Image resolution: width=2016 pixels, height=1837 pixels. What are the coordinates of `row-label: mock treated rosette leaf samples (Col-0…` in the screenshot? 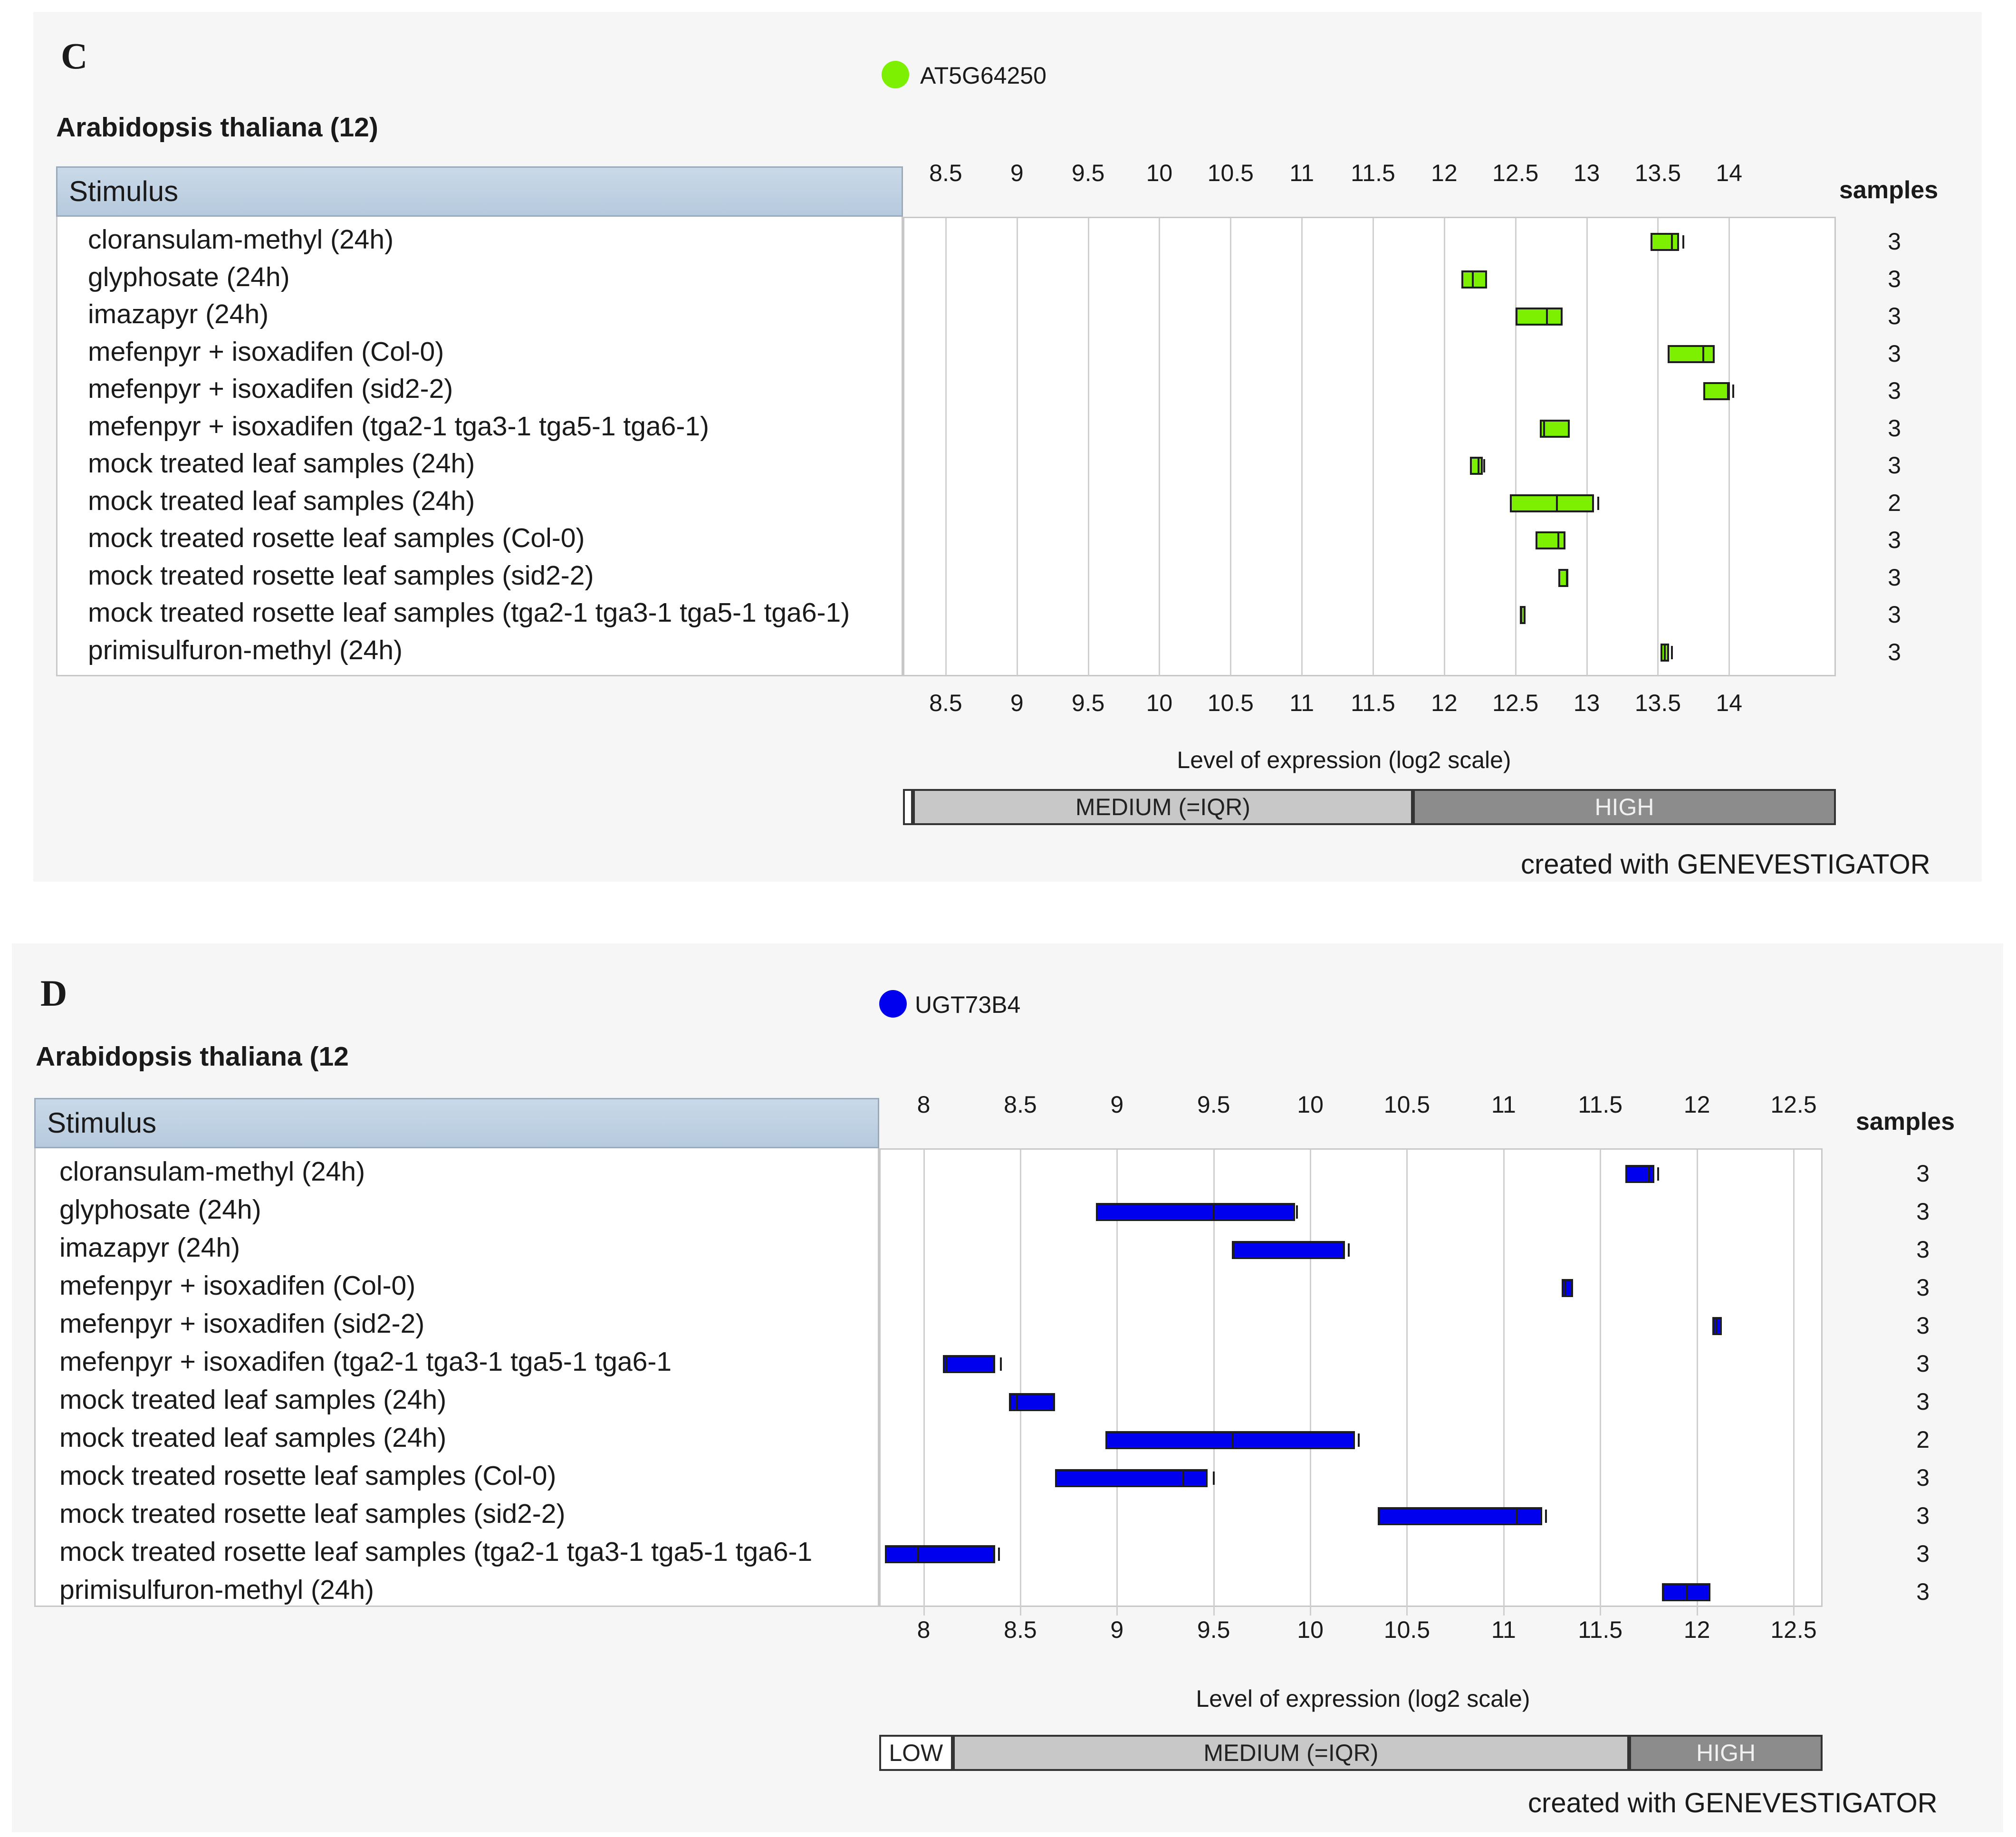 It's located at (336, 538).